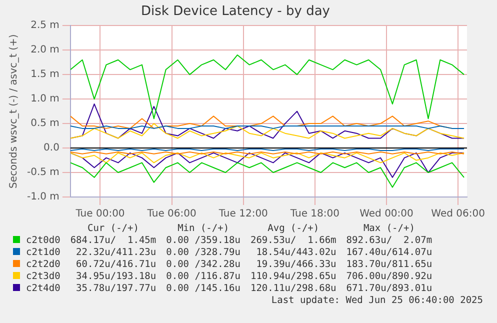 This screenshot has height=323, width=497. I want to click on y-tick-label: 1.5 m, so click(45, 74).